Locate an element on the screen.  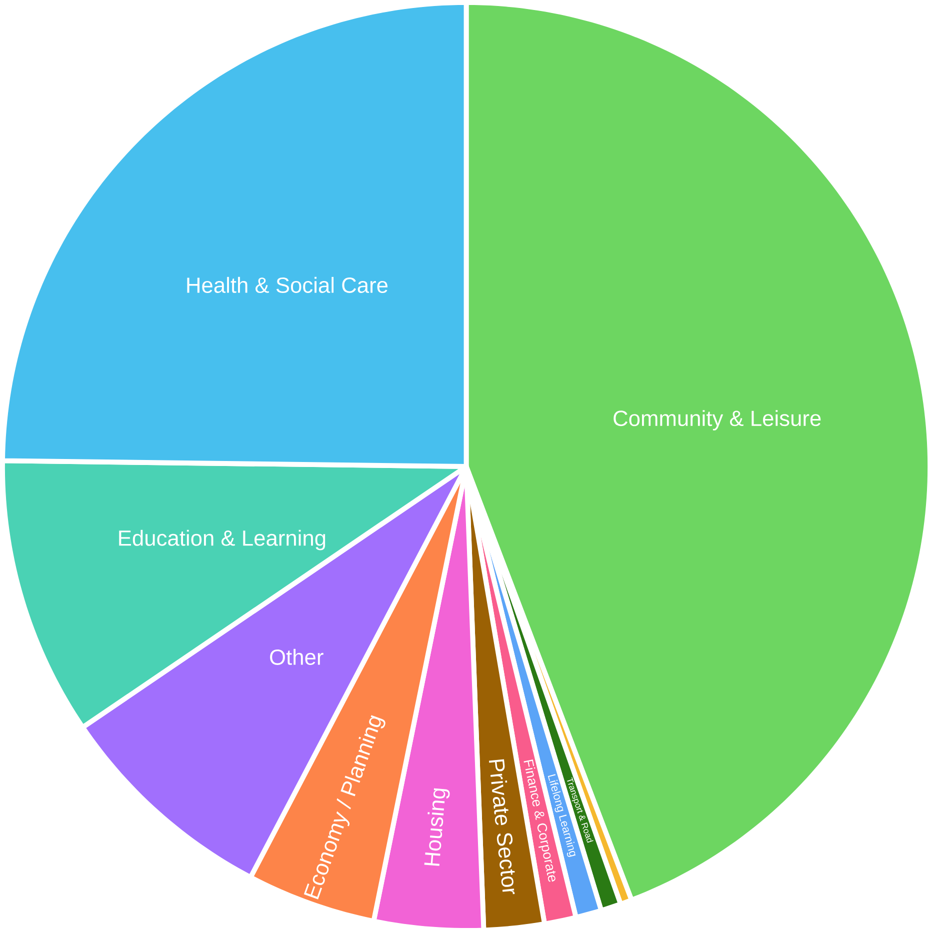
slice-label: Other is located at coordinates (297, 656).